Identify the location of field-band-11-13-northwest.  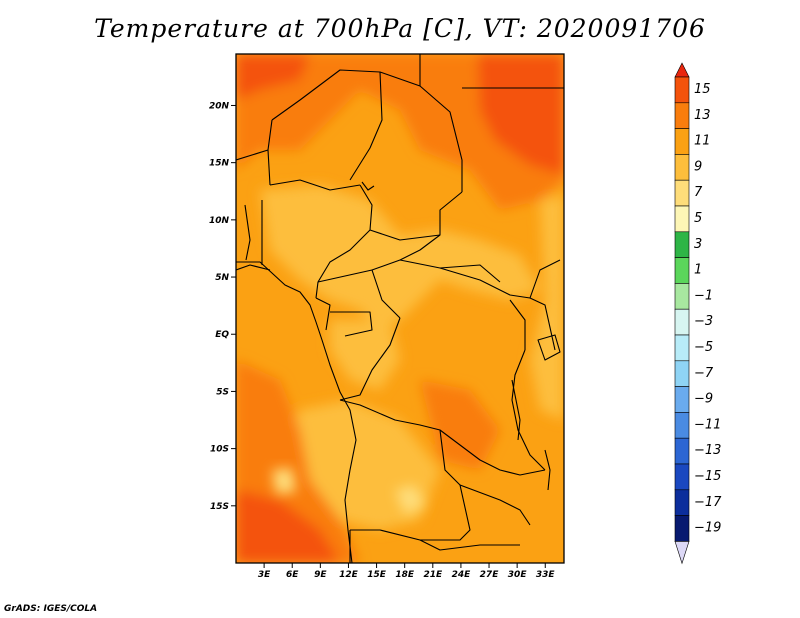
(273, 77).